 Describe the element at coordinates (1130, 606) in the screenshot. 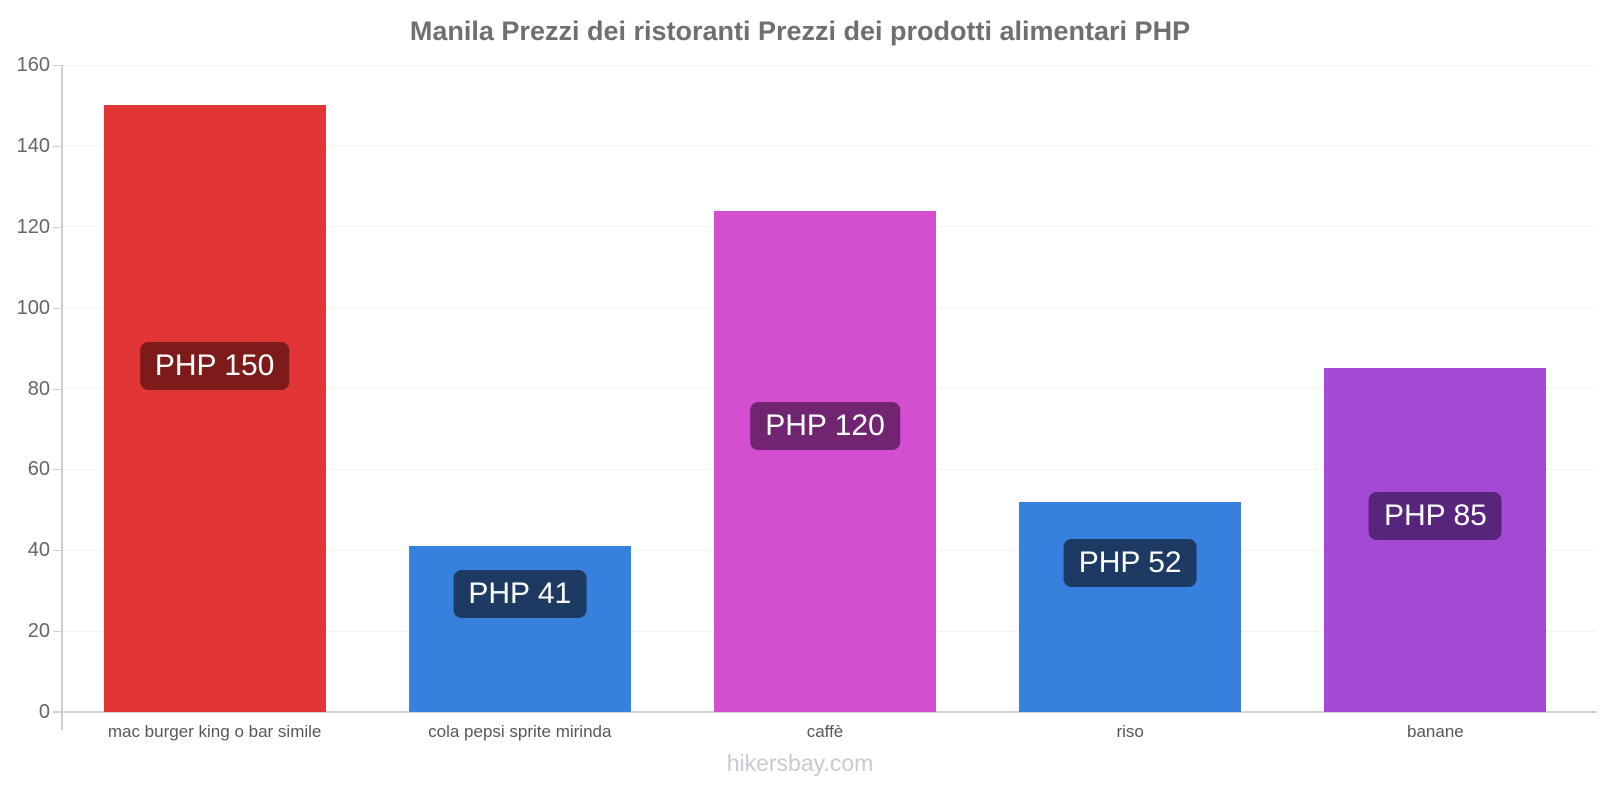

I see `bar: PHP 52` at that location.